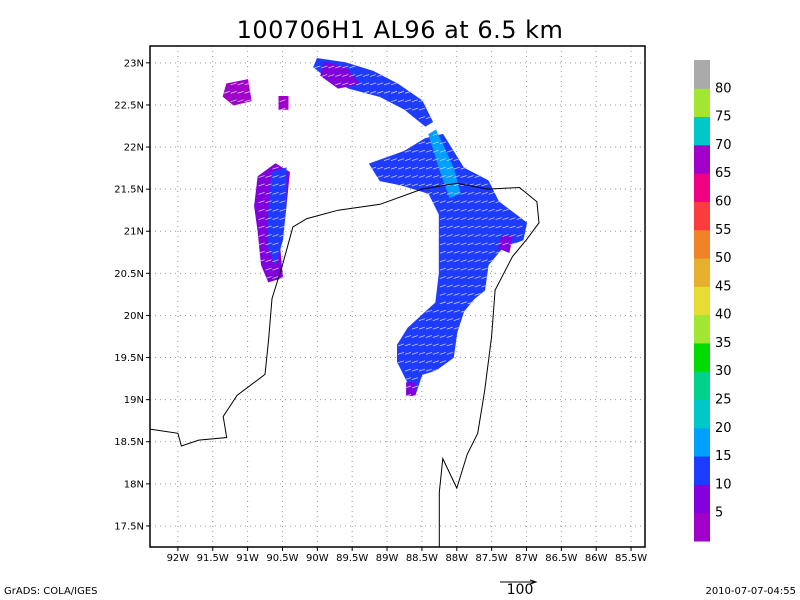 This screenshot has width=800, height=600. I want to click on colorbar-label: 65, so click(723, 173).